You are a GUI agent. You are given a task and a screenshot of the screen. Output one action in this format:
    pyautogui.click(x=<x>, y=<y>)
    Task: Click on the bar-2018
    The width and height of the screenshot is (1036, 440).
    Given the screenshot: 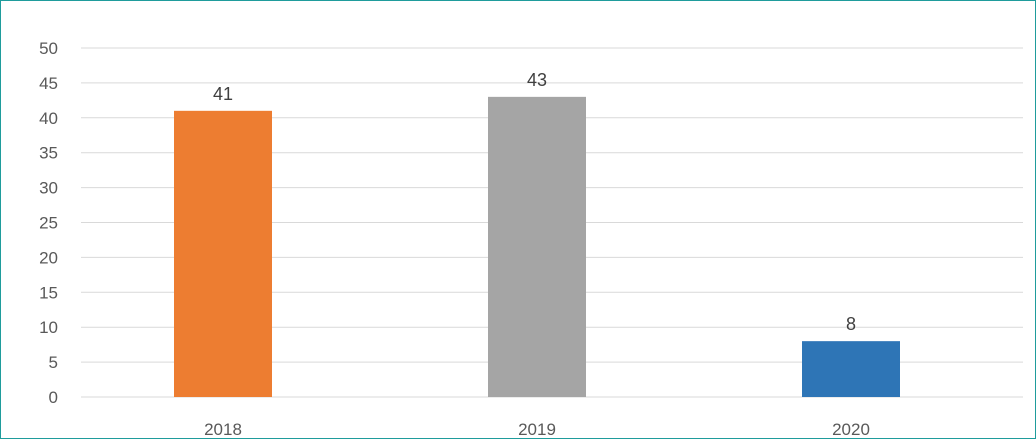 What is the action you would take?
    pyautogui.click(x=223, y=253)
    